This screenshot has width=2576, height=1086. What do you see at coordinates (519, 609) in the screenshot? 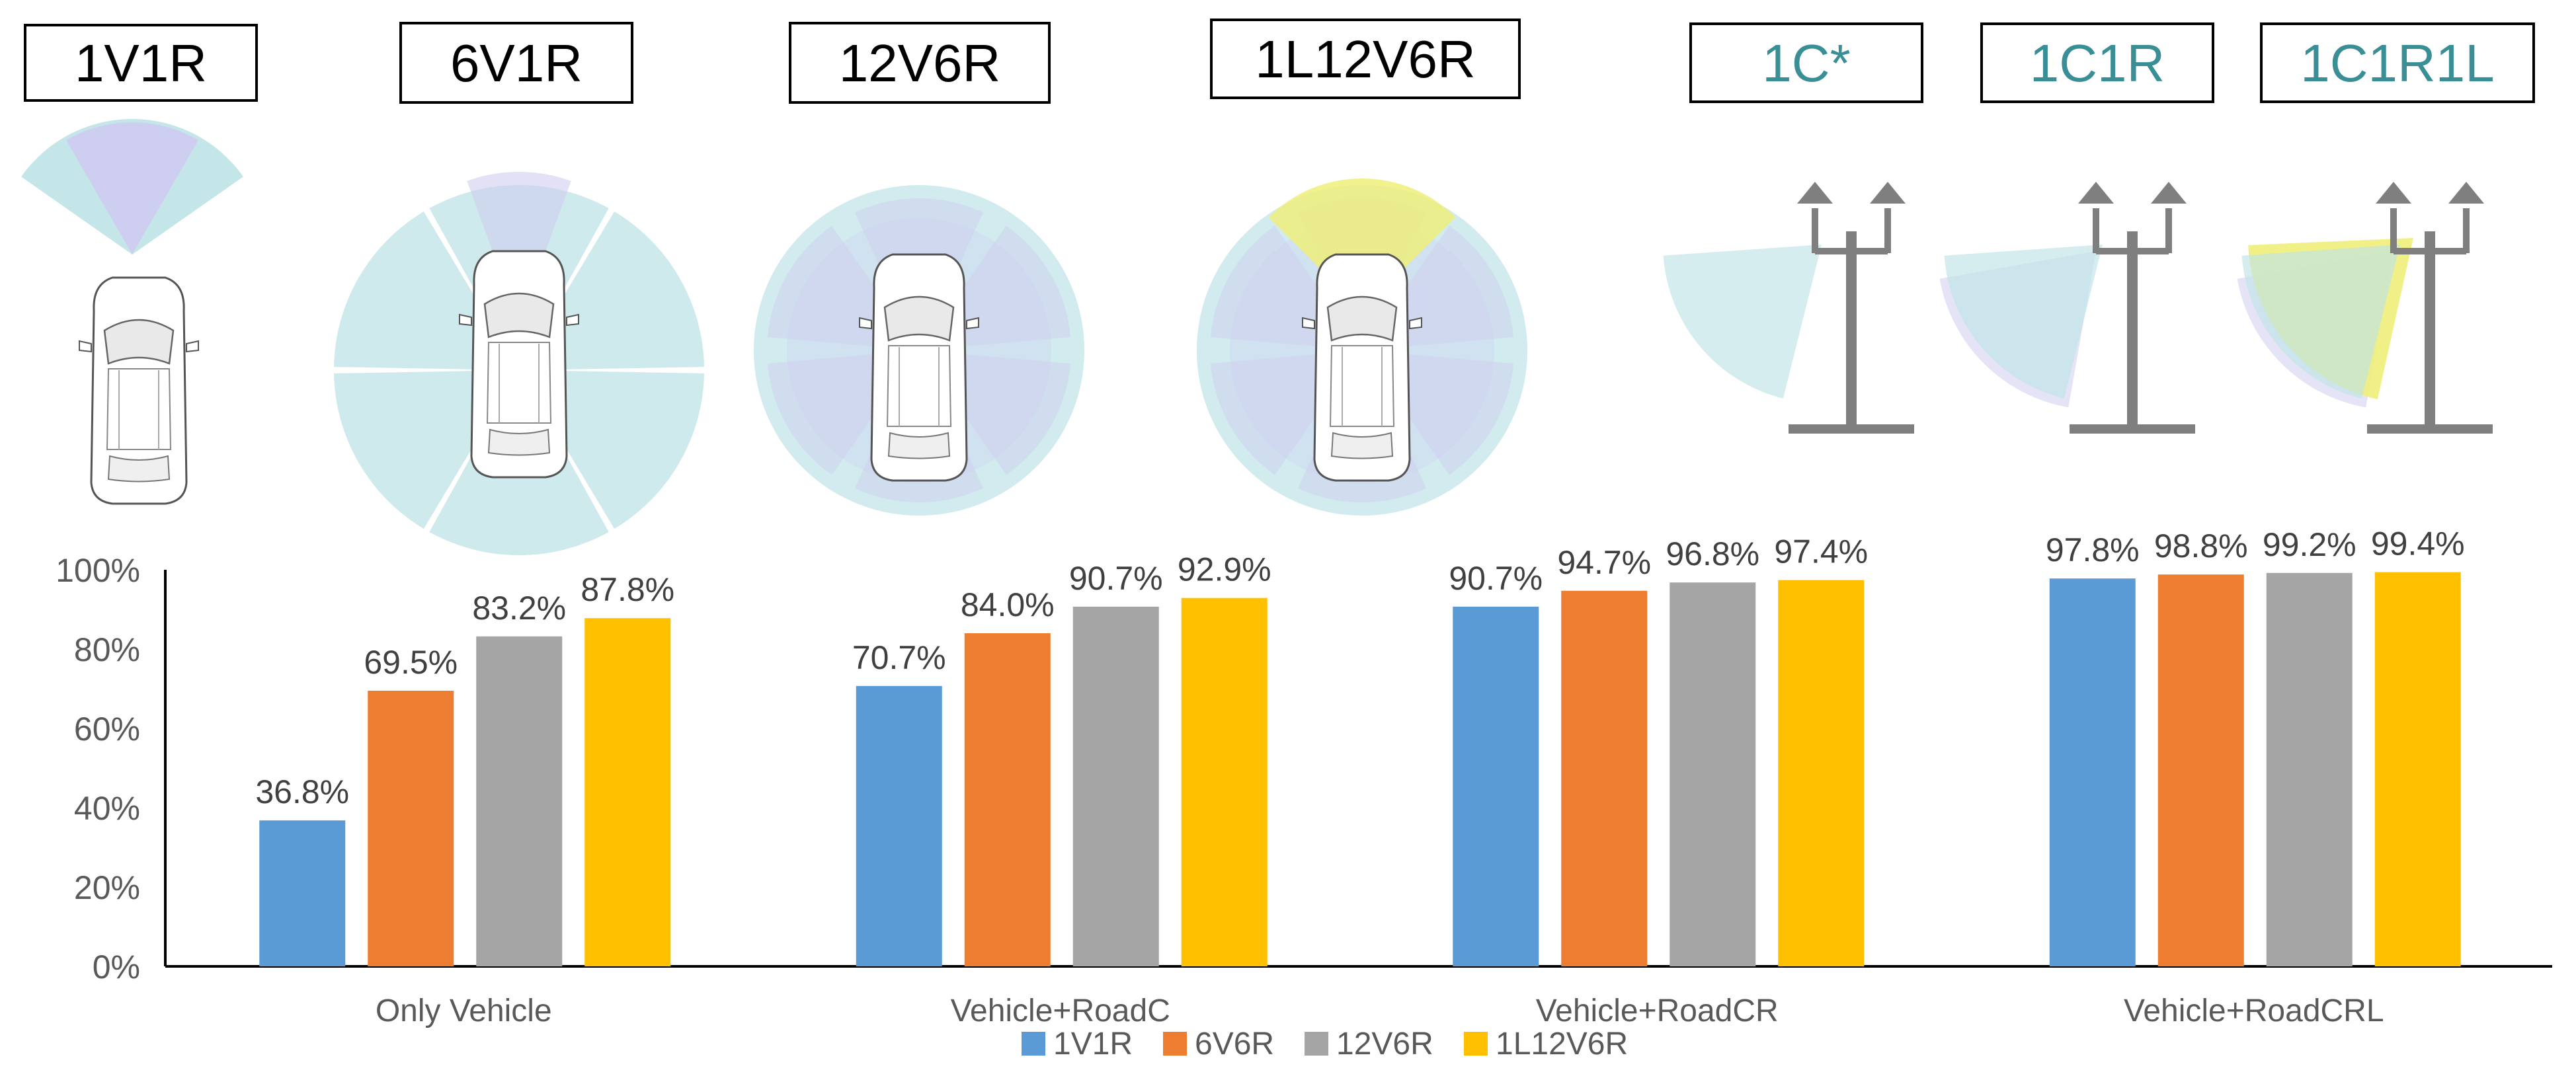
I see `bar-value-label: 83.2%` at bounding box center [519, 609].